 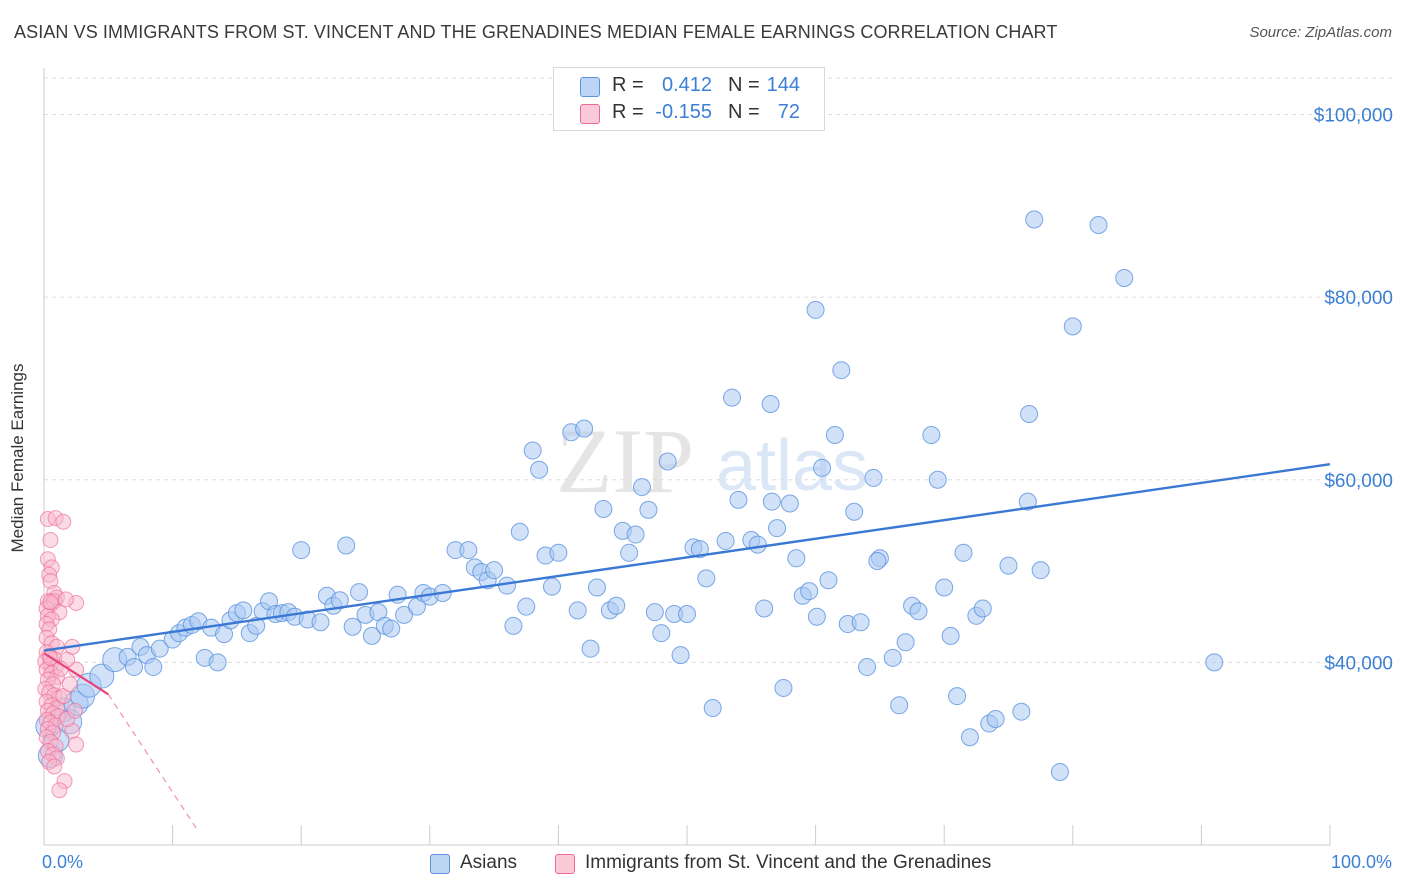 I want to click on y-tick-label: $40,000, so click(x=1358, y=663).